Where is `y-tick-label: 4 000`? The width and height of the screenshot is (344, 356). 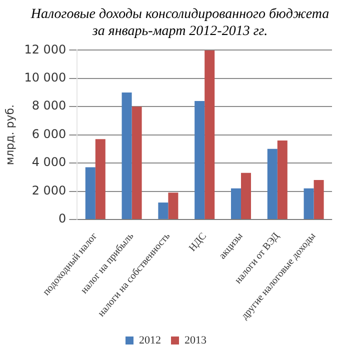
y-tick-label: 4 000 is located at coordinates (49, 162).